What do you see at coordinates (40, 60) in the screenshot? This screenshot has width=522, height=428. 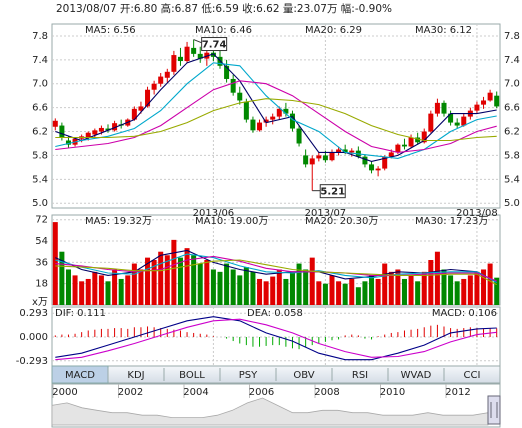 I see `y-tick-label: 7.4` at bounding box center [40, 60].